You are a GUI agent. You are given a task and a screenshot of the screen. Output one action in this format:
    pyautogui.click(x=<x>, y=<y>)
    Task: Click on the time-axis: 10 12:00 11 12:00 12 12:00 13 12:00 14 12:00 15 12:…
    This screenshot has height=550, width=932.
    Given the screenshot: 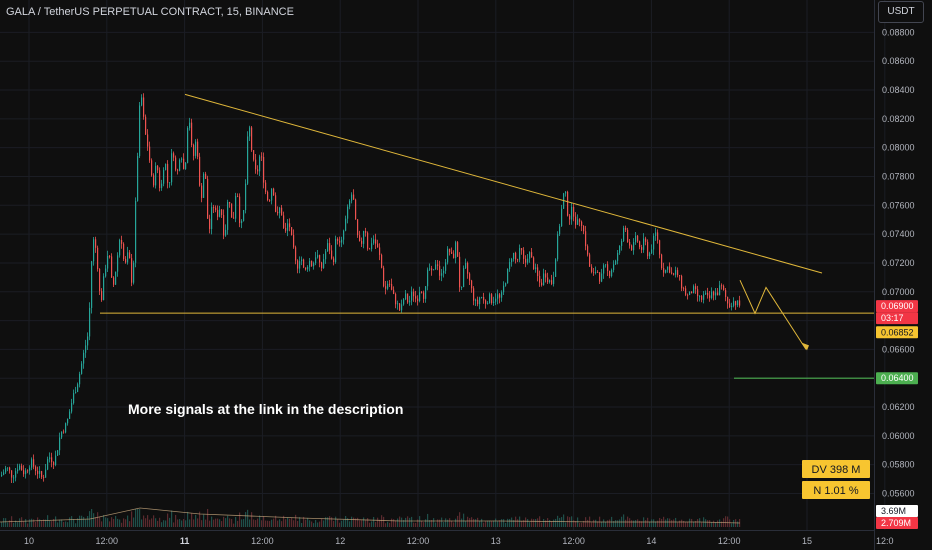 What is the action you would take?
    pyautogui.click(x=459, y=541)
    